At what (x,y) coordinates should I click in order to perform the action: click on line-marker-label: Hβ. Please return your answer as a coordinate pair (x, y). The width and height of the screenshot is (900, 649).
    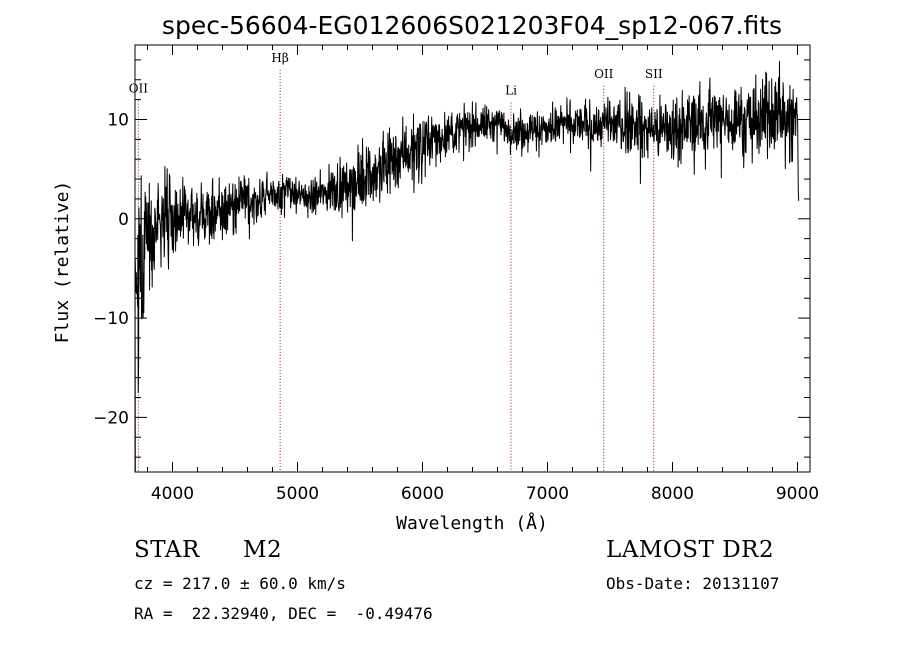
    Looking at the image, I should click on (279, 58).